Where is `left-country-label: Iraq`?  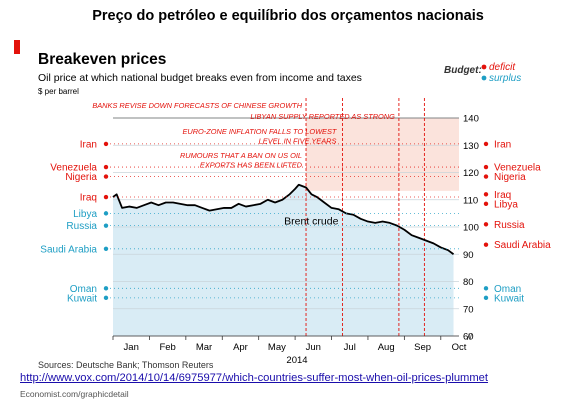
left-country-label: Iraq is located at coordinates (88, 198).